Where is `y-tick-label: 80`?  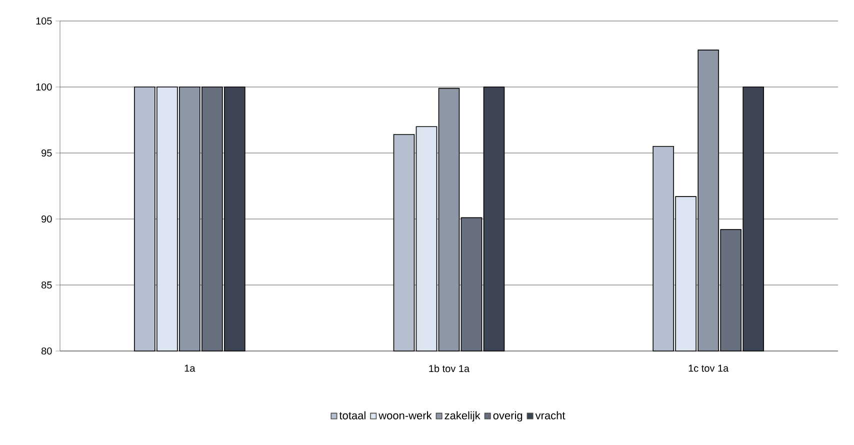
y-tick-label: 80 is located at coordinates (47, 351).